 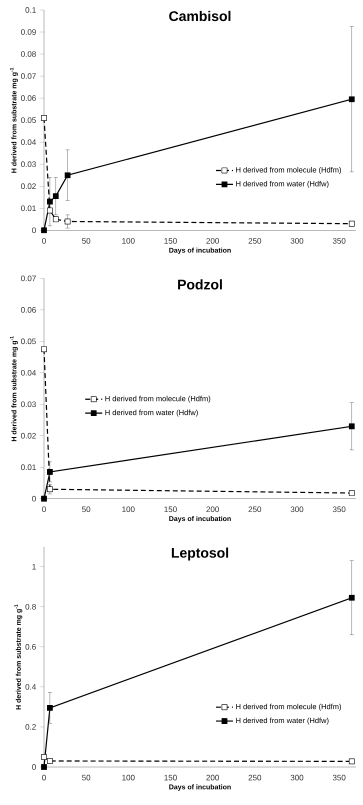 I want to click on chart-title: Leptosol, so click(x=200, y=554).